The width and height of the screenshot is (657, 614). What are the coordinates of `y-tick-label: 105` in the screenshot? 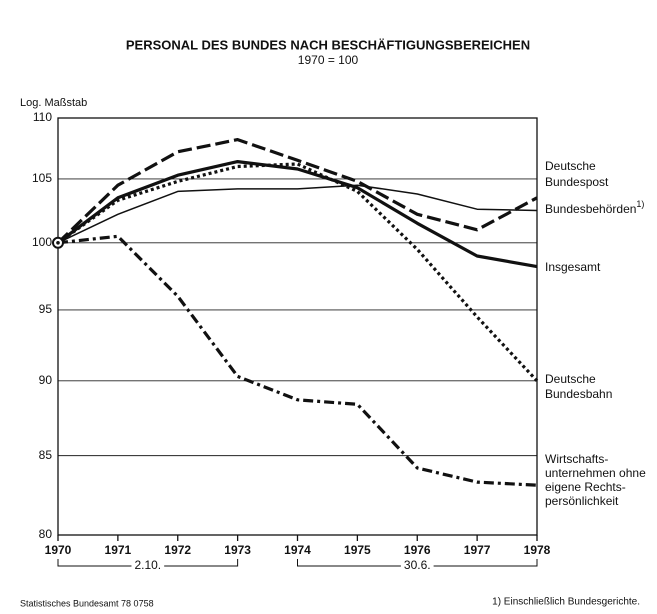 It's located at (42, 178).